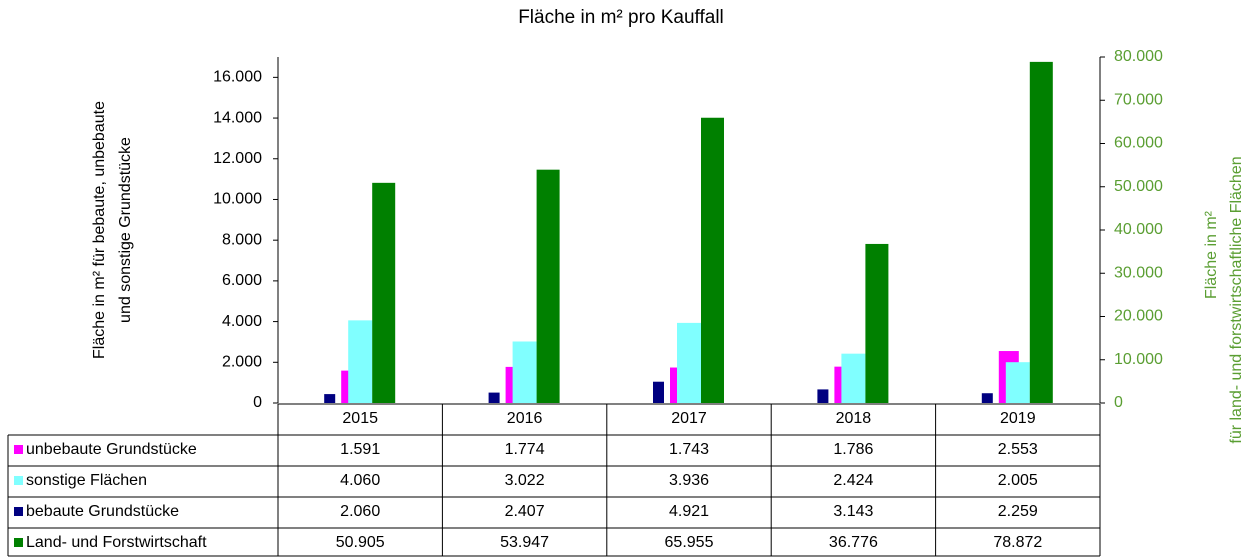 The image size is (1243, 560). I want to click on table-value: 1.591, so click(360, 449).